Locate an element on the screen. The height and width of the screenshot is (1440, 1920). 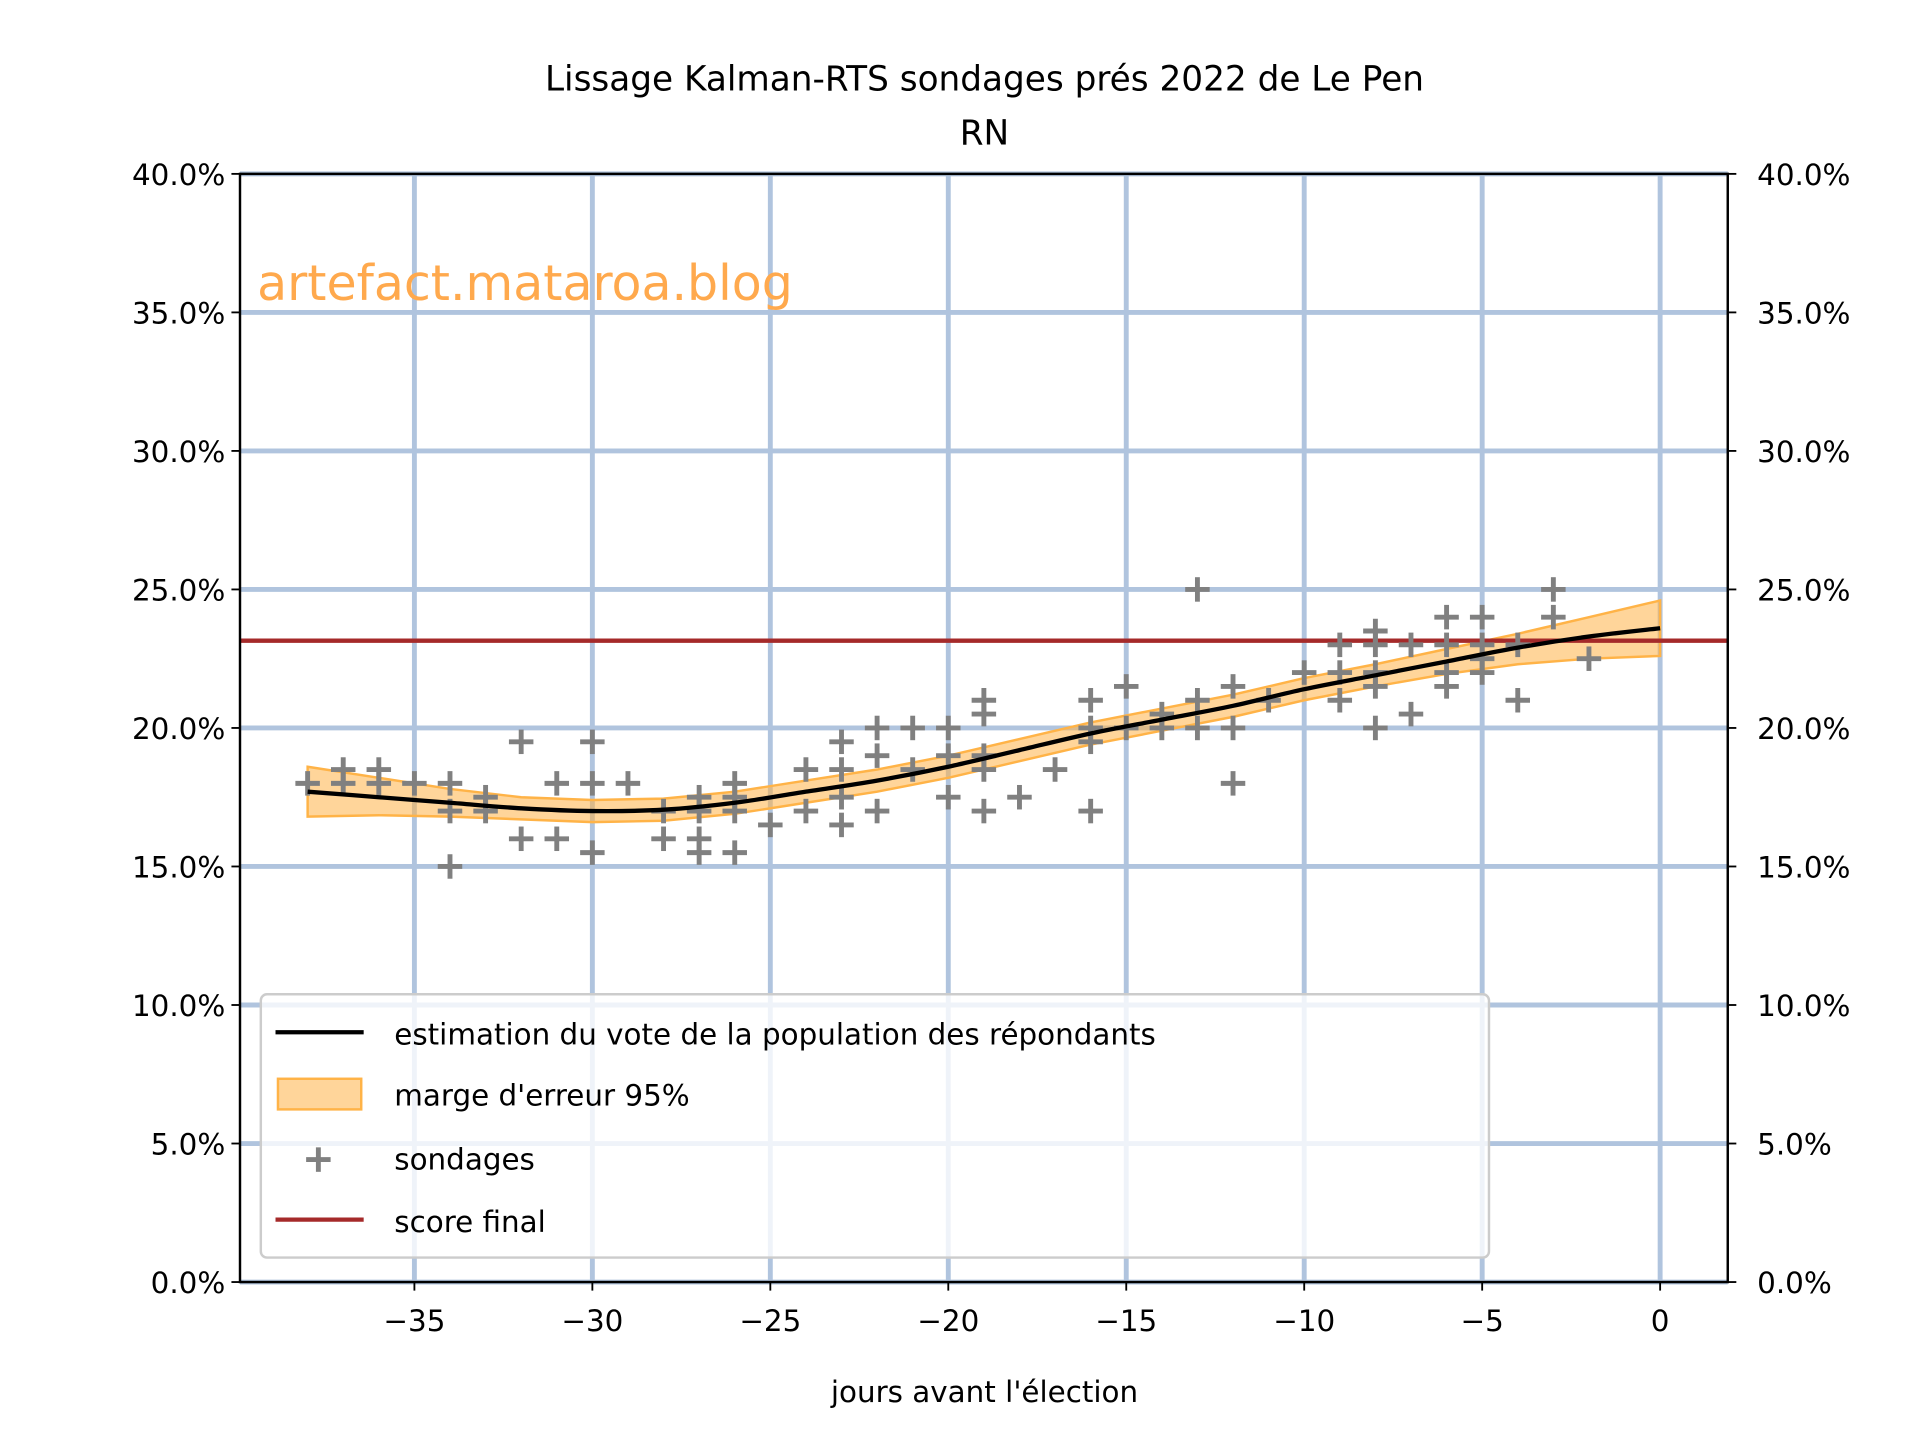
error-band is located at coordinates (984, 711).